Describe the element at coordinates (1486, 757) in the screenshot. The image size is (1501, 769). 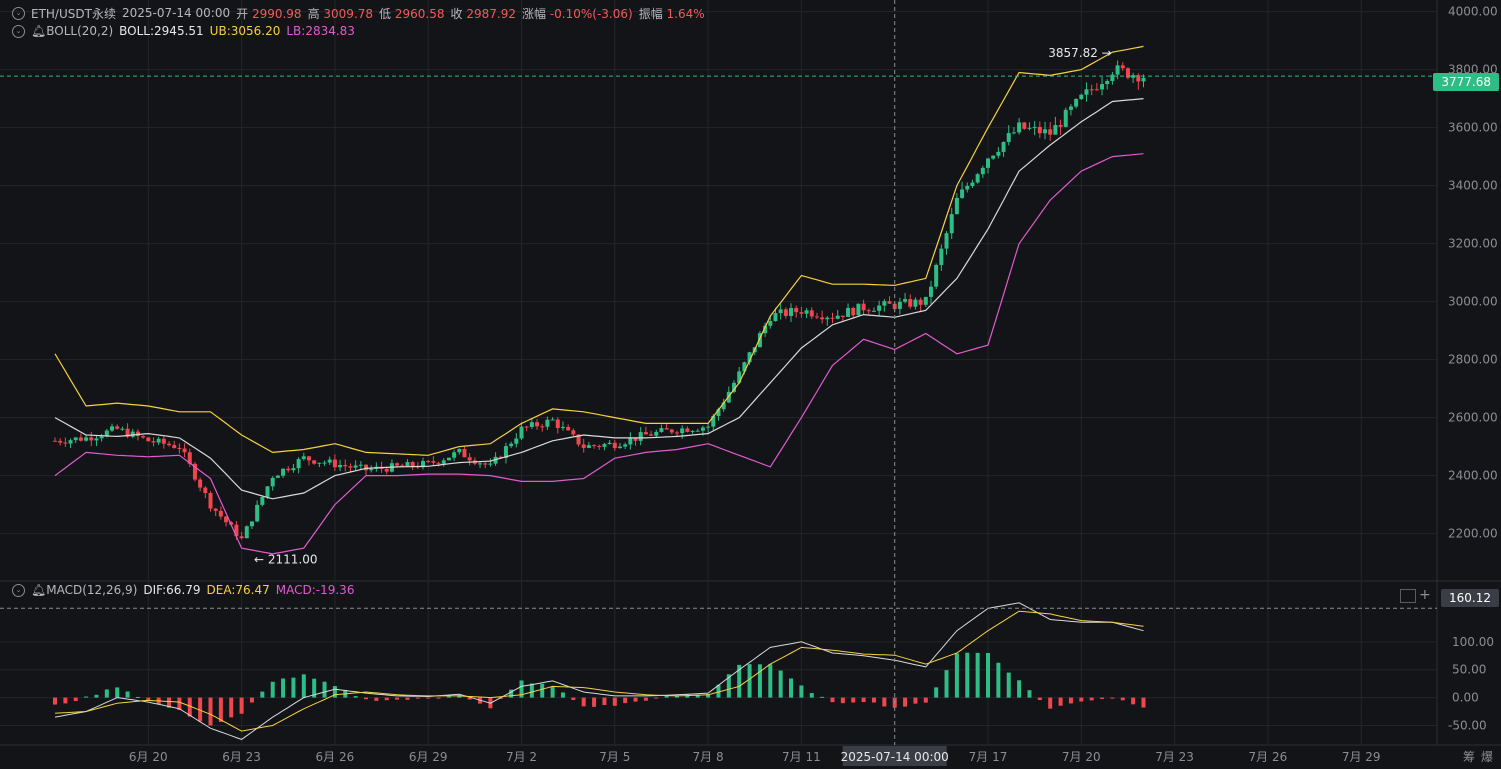
I see `burst-button: 爆` at that location.